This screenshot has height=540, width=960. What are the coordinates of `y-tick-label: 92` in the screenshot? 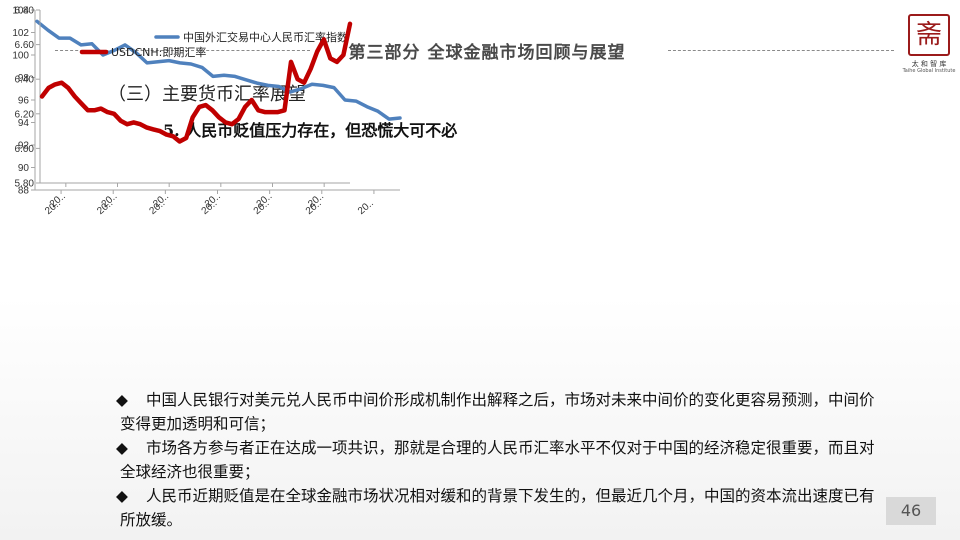 It's located at (24, 146).